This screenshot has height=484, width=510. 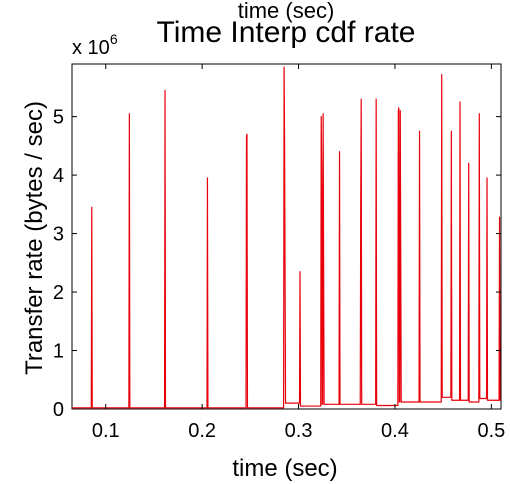 I want to click on y-axis-label: Transfer rate (bytes / sec), so click(x=34, y=238).